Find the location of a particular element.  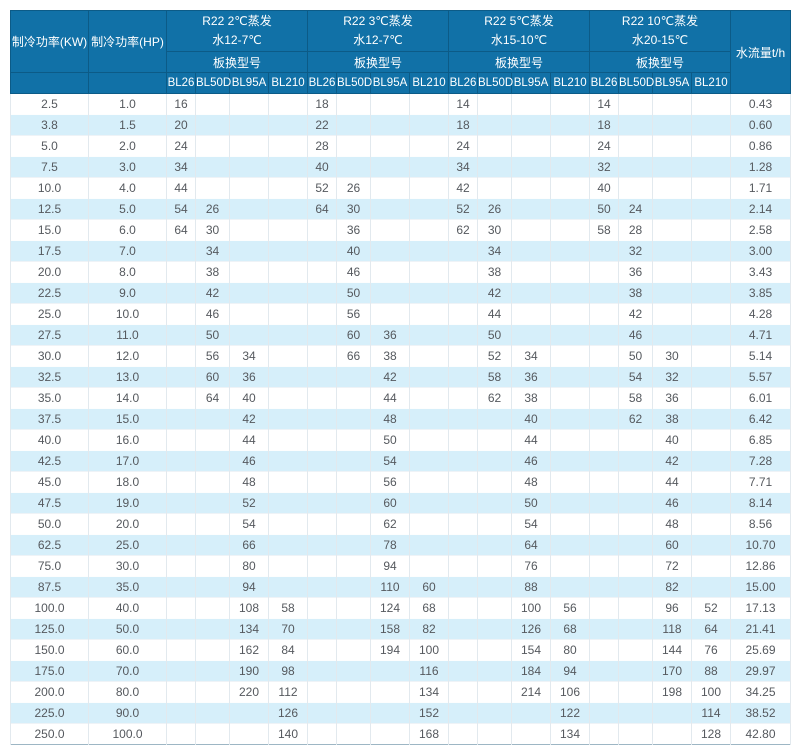

cell-kw: 30.0 is located at coordinates (49, 356).